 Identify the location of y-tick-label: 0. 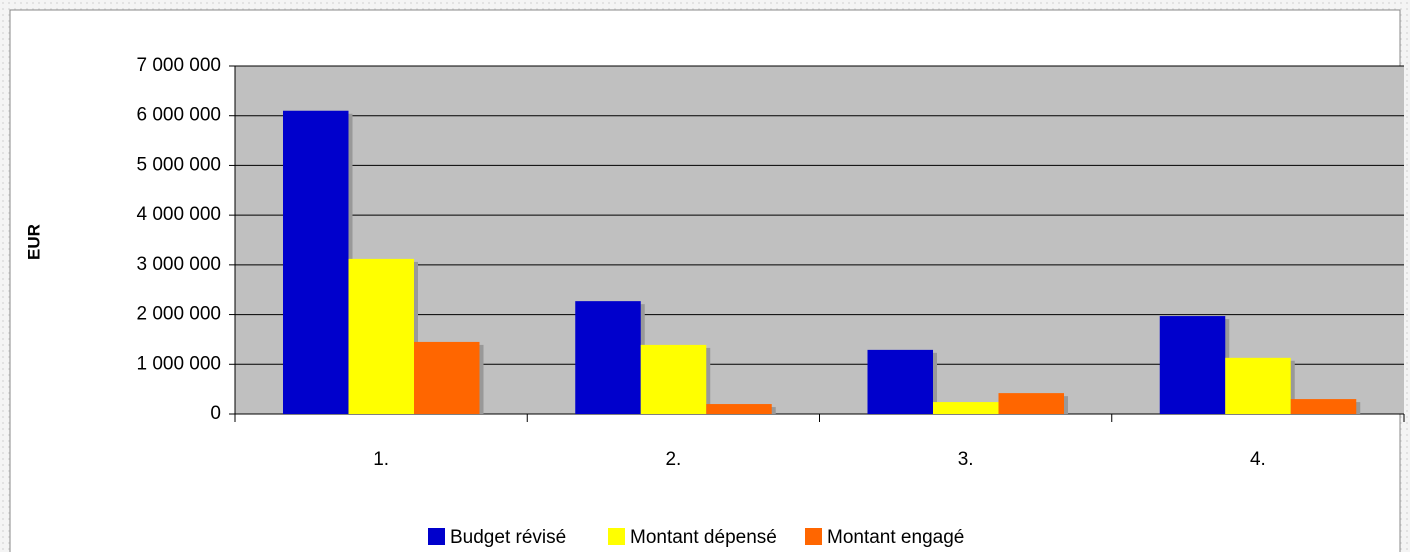
(215, 413).